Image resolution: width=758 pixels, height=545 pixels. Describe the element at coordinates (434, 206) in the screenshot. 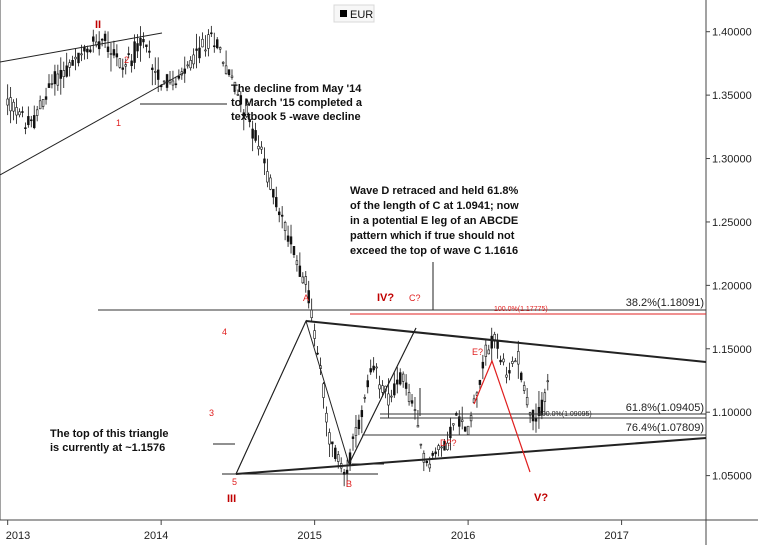

I see `wave-d-note-line: of the length of C at 1.0941; now` at that location.